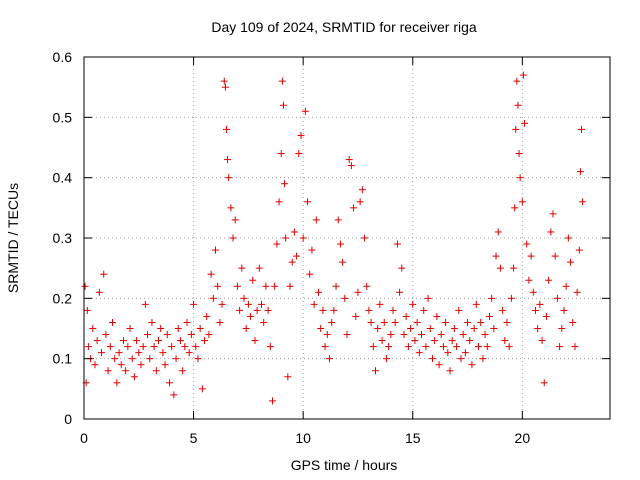  Describe the element at coordinates (68, 419) in the screenshot. I see `y-tick-label: 0` at that location.